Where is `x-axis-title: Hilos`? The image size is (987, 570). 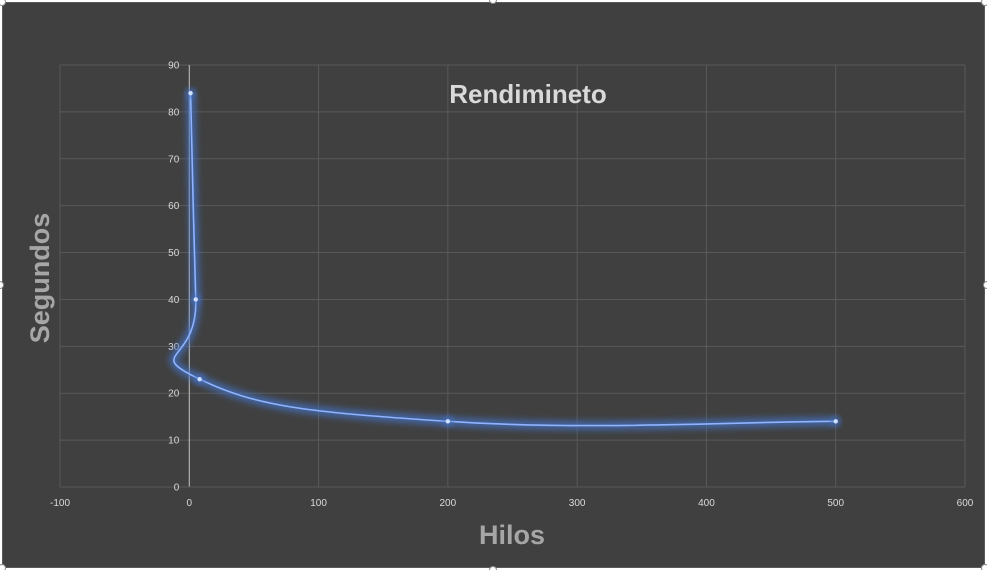 x-axis-title: Hilos is located at coordinates (512, 535).